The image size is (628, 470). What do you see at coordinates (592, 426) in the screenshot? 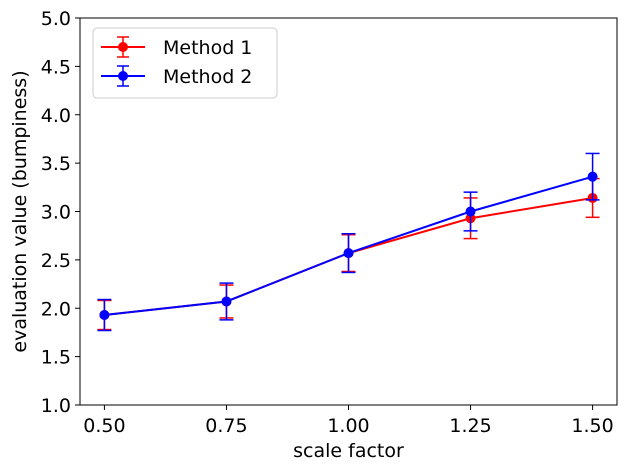
I see `x-tick-label: 1.50` at bounding box center [592, 426].